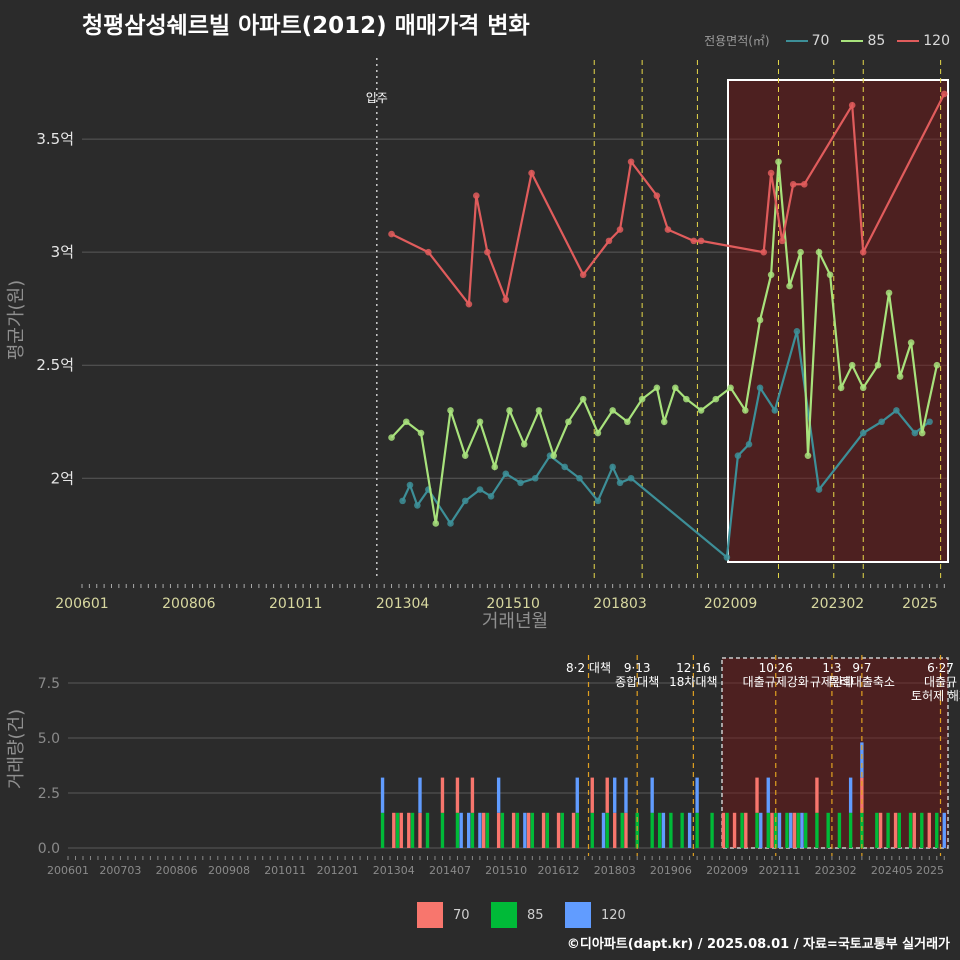 Image resolution: width=960 pixels, height=960 pixels. What do you see at coordinates (506, 870) in the screenshot?
I see `bar-x-tick-label: 201510` at bounding box center [506, 870].